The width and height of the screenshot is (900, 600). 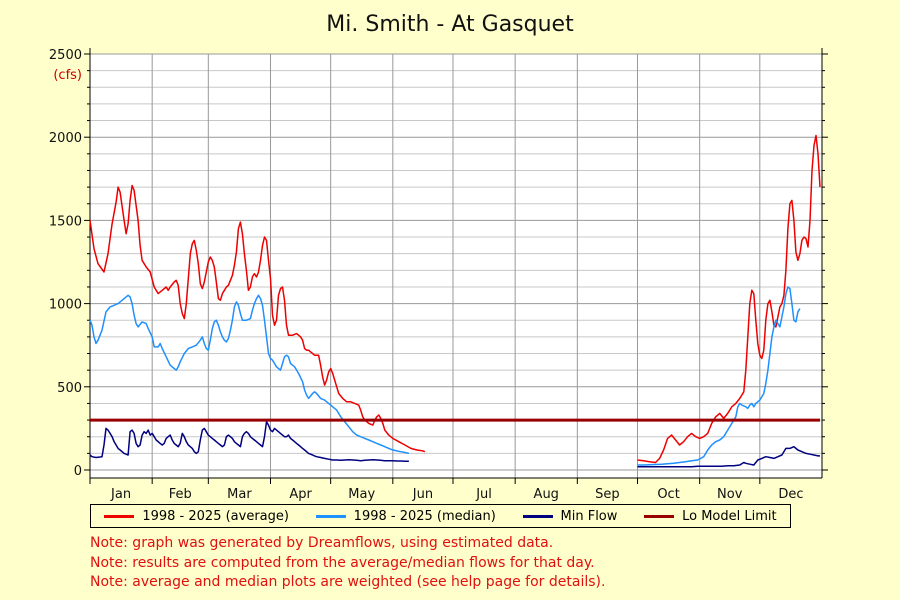 I want to click on series-average-fall, so click(x=729, y=299).